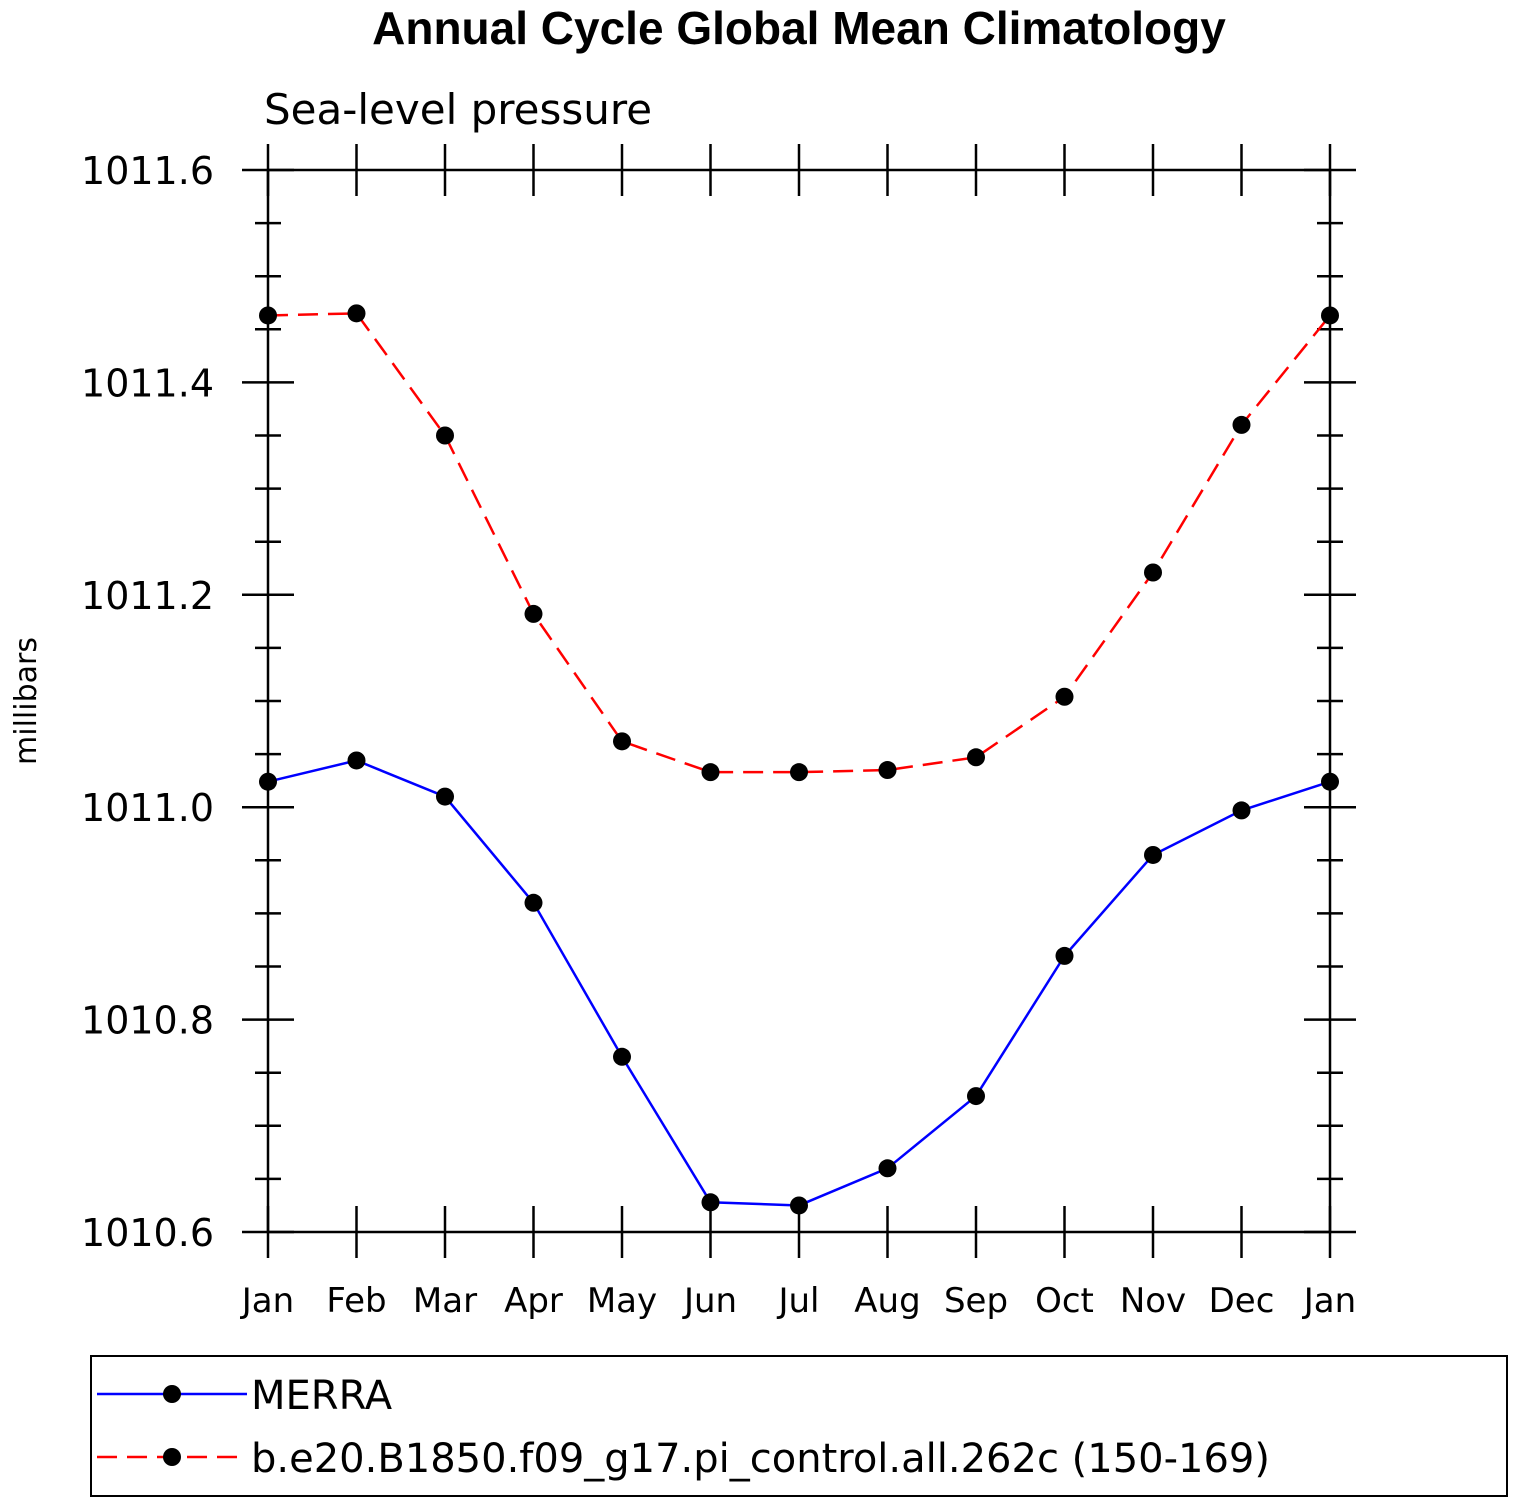 This screenshot has height=1503, width=1514. What do you see at coordinates (147, 1021) in the screenshot?
I see `y-tick-label: 1010.8` at bounding box center [147, 1021].